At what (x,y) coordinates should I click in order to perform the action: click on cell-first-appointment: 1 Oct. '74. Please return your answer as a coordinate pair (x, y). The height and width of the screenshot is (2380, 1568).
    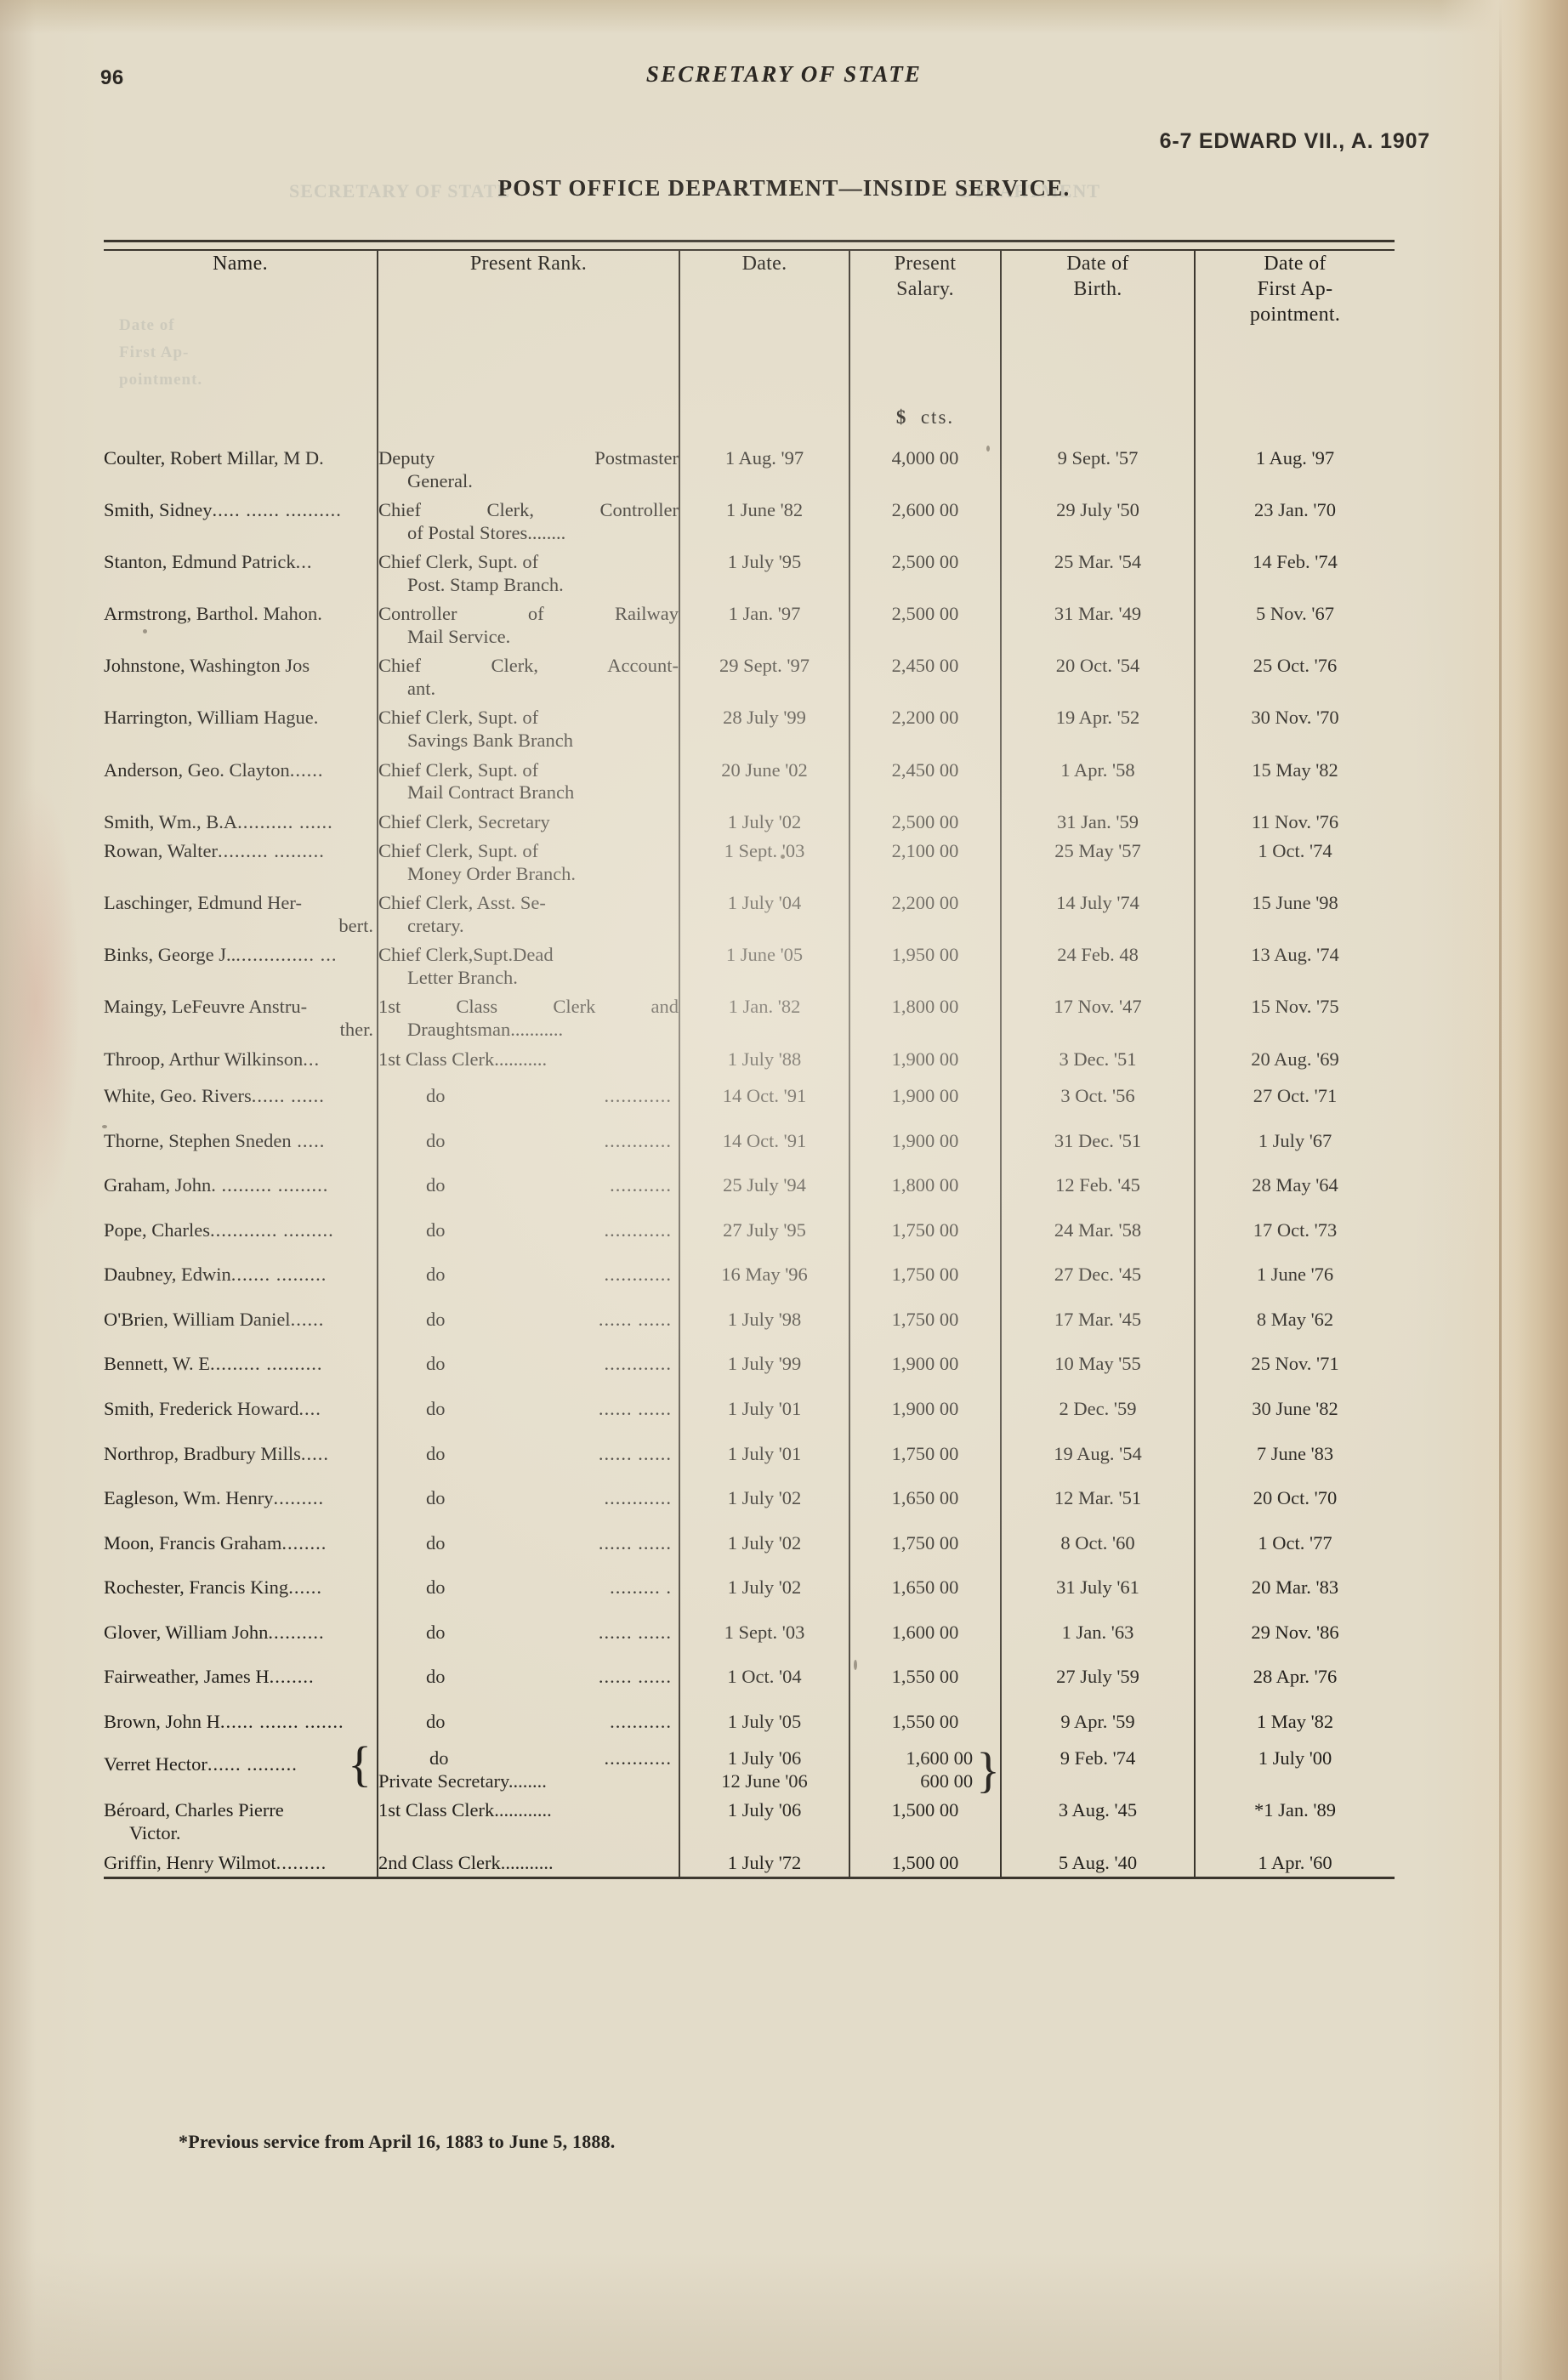
    Looking at the image, I should click on (1294, 863).